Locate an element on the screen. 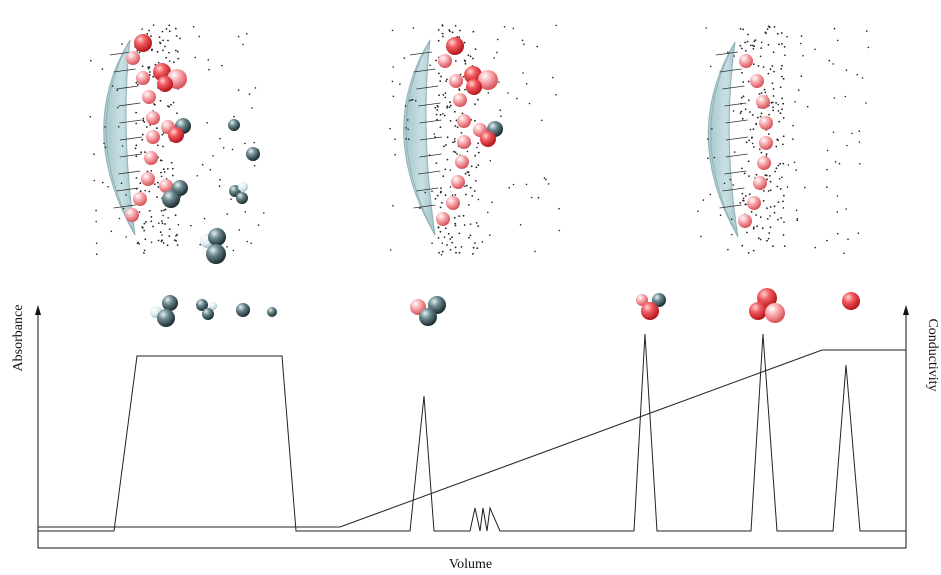  red-single-icon is located at coordinates (851, 301).